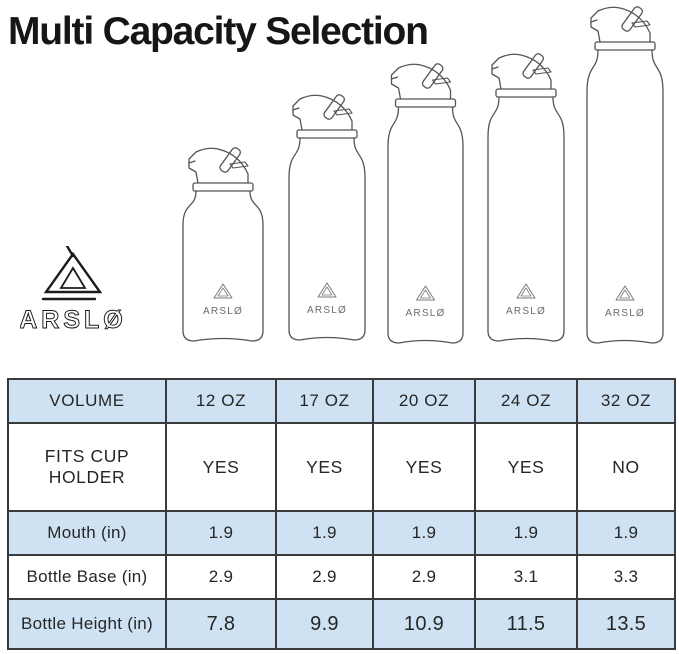  What do you see at coordinates (526, 624) in the screenshot?
I see `cell-height-4: 11.5` at bounding box center [526, 624].